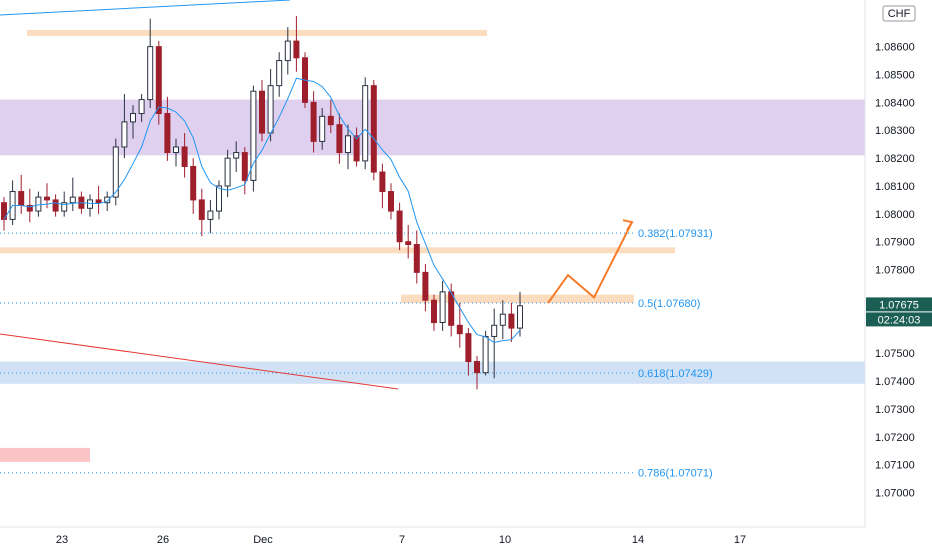 Image resolution: width=932 pixels, height=550 pixels. Describe the element at coordinates (895, 243) in the screenshot. I see `price-tick-label: 1.07900` at that location.